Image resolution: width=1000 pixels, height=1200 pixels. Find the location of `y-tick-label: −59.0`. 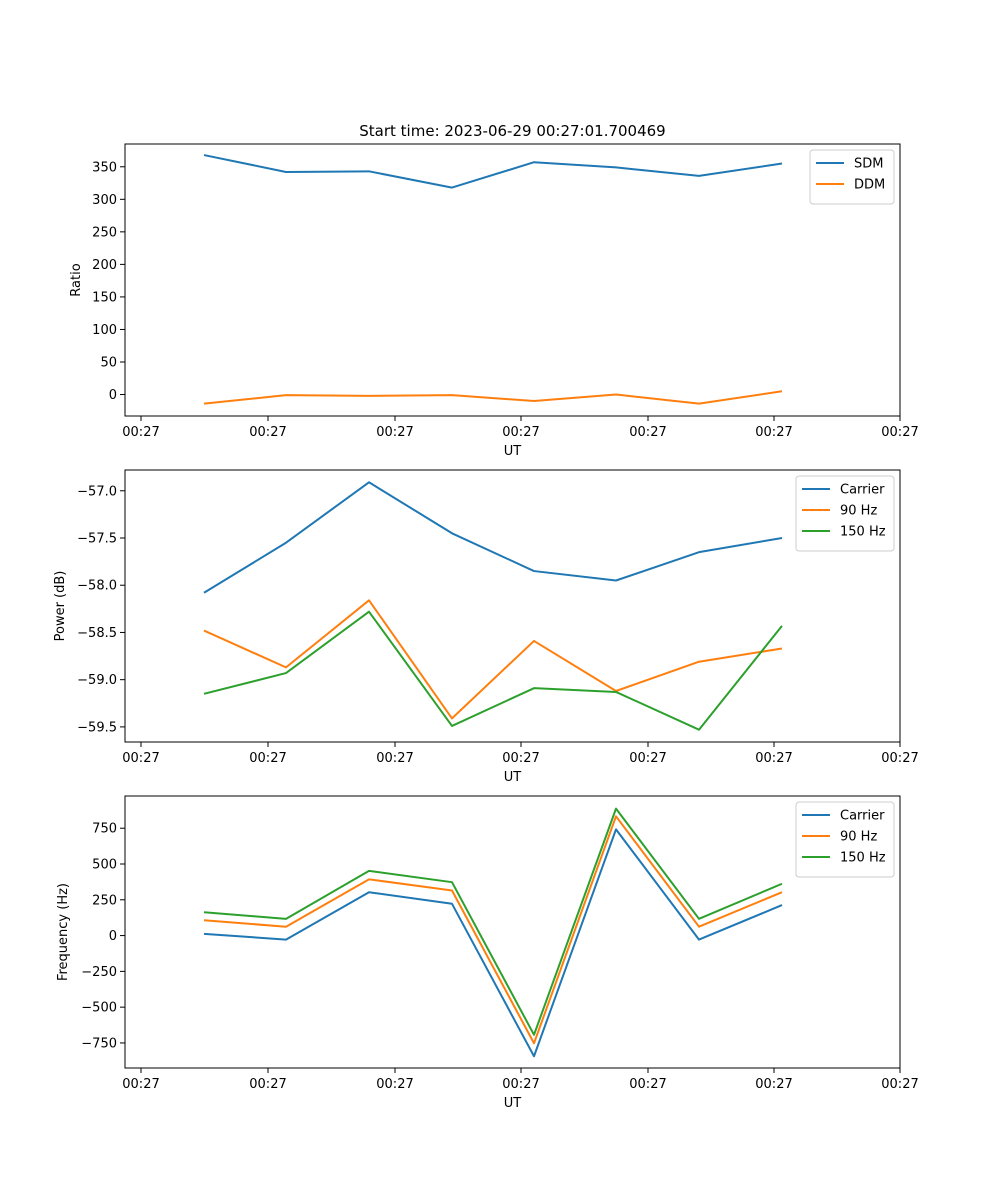

y-tick-label: −59.0 is located at coordinates (97, 680).